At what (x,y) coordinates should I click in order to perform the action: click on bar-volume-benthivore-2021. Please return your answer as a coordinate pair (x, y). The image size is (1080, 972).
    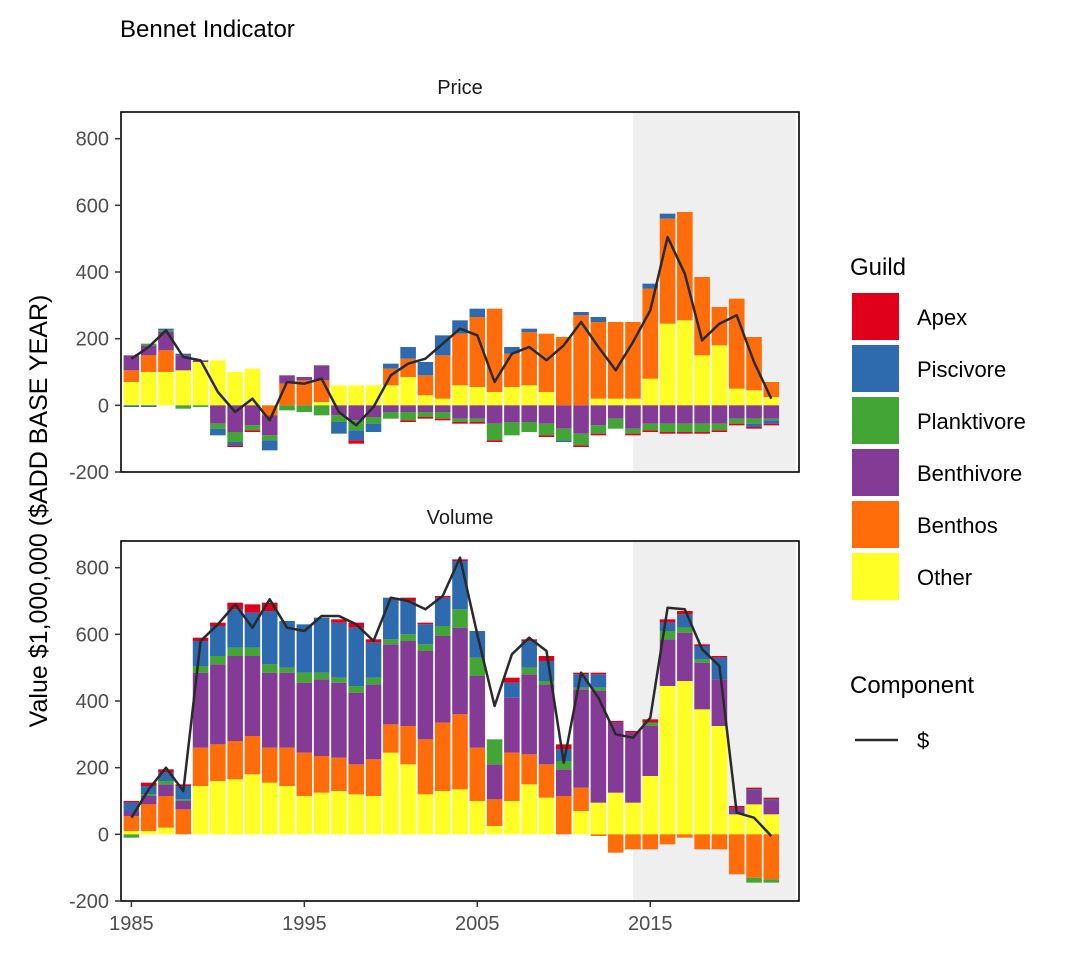
    Looking at the image, I should click on (754, 798).